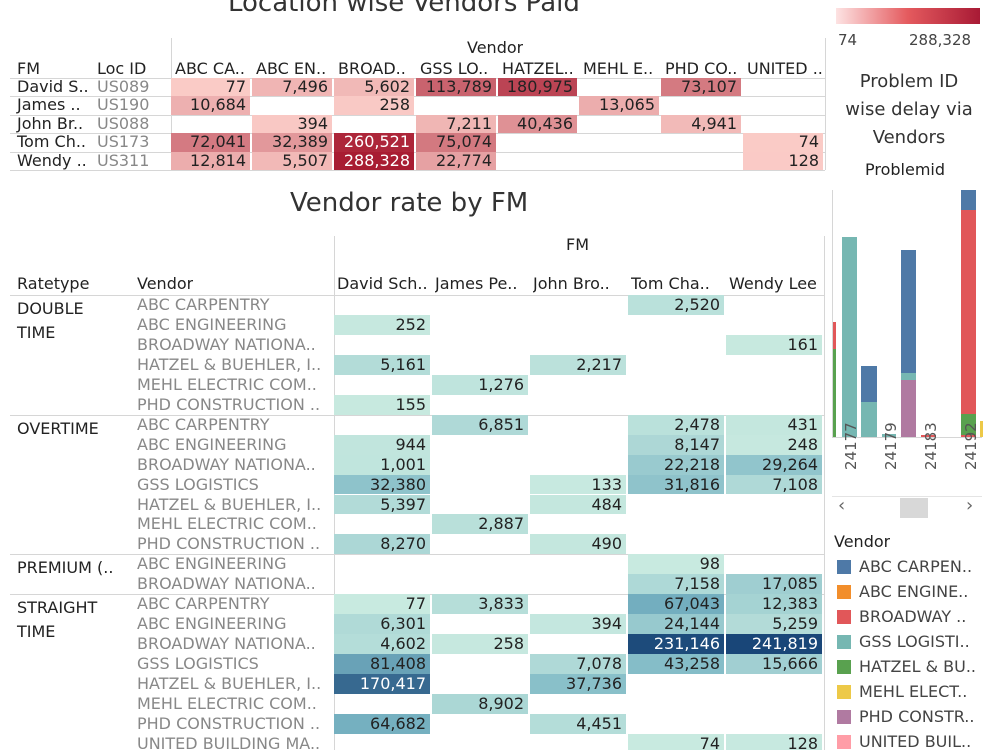 This screenshot has height=750, width=1000. Describe the element at coordinates (774, 604) in the screenshot. I see `heatmap-cell: 12,383` at that location.